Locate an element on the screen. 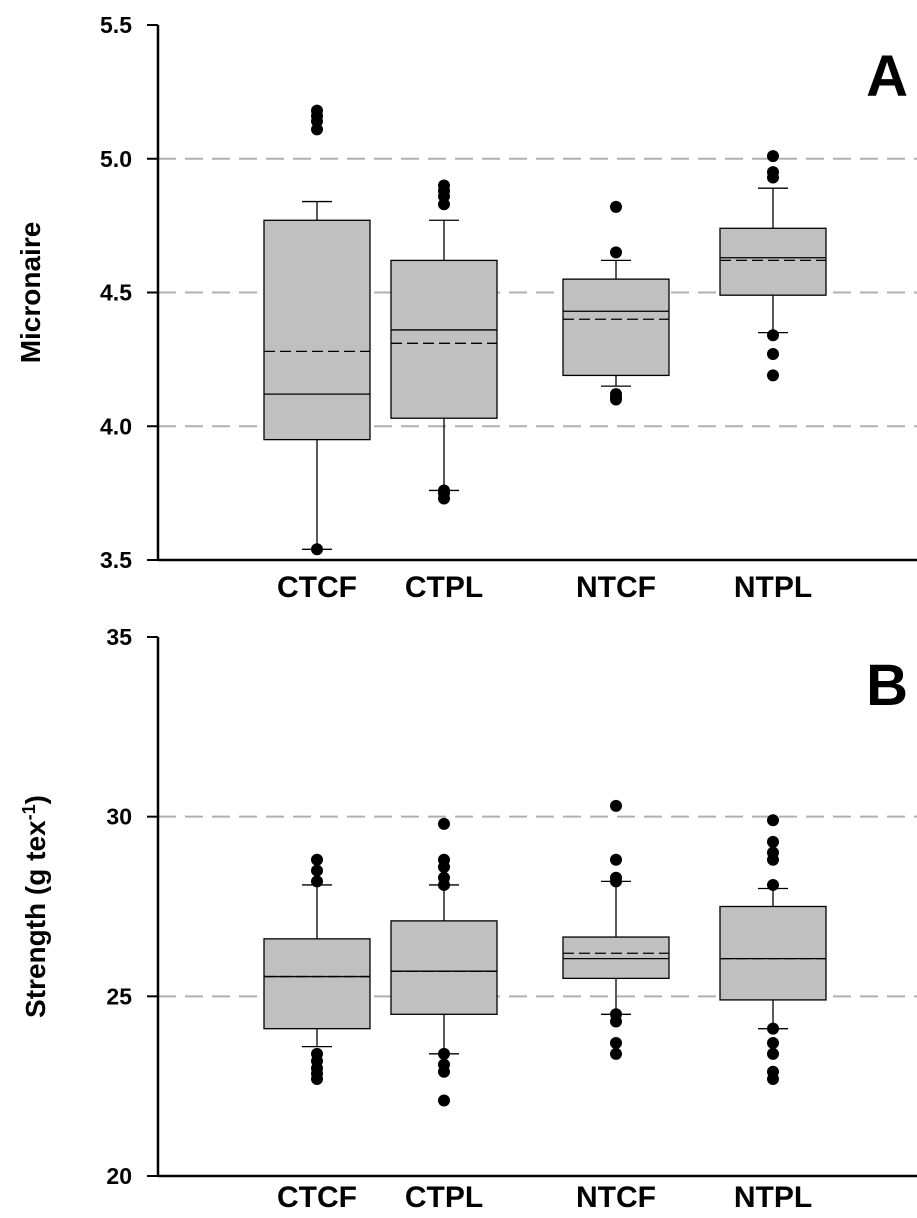 The height and width of the screenshot is (1218, 917). y-tick-label: 4.5 is located at coordinates (116, 293).